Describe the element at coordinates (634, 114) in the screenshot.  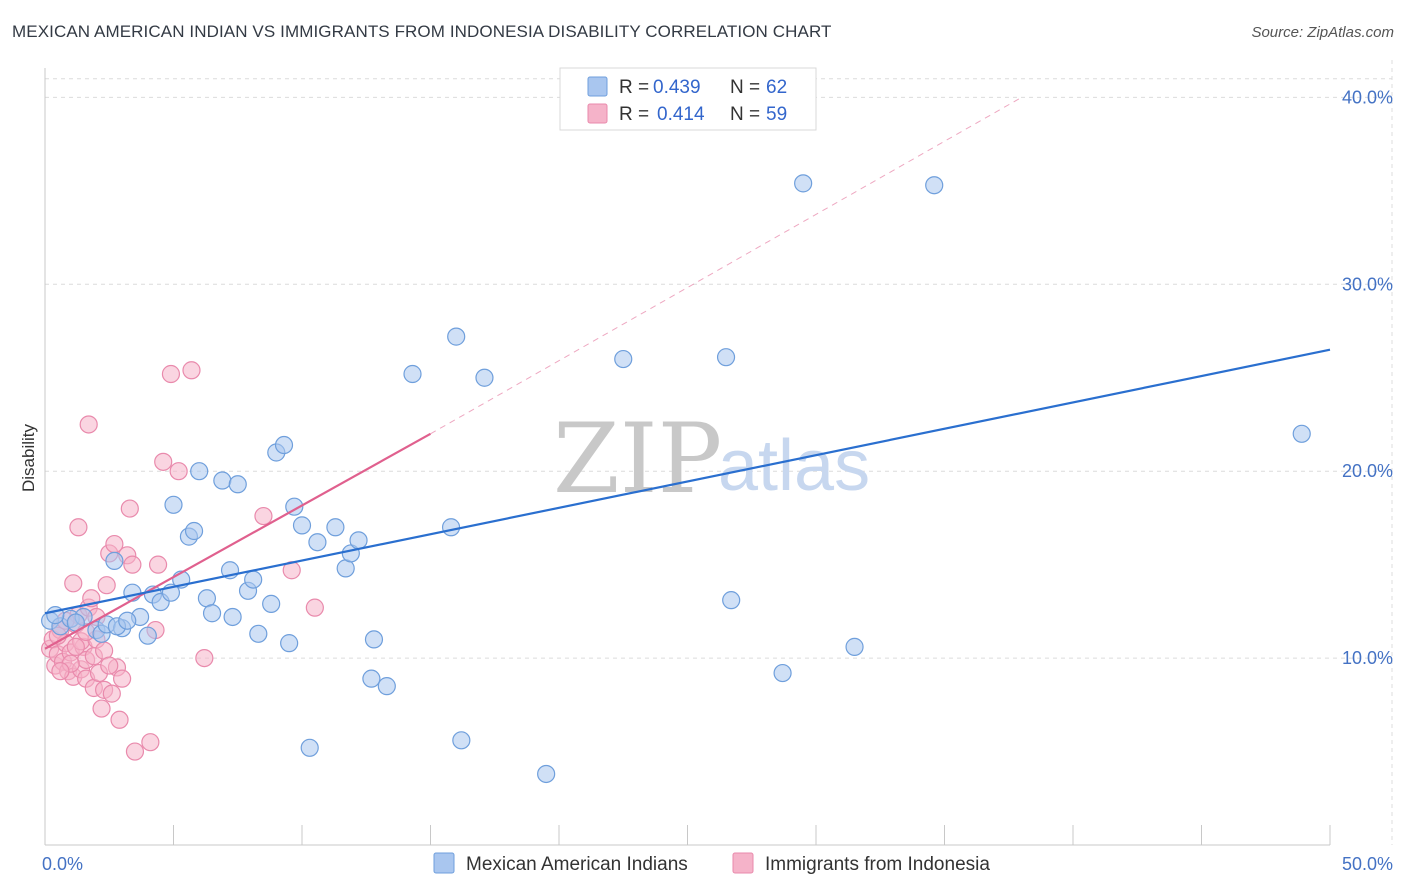
I see `legend-r-label-2: R =` at that location.